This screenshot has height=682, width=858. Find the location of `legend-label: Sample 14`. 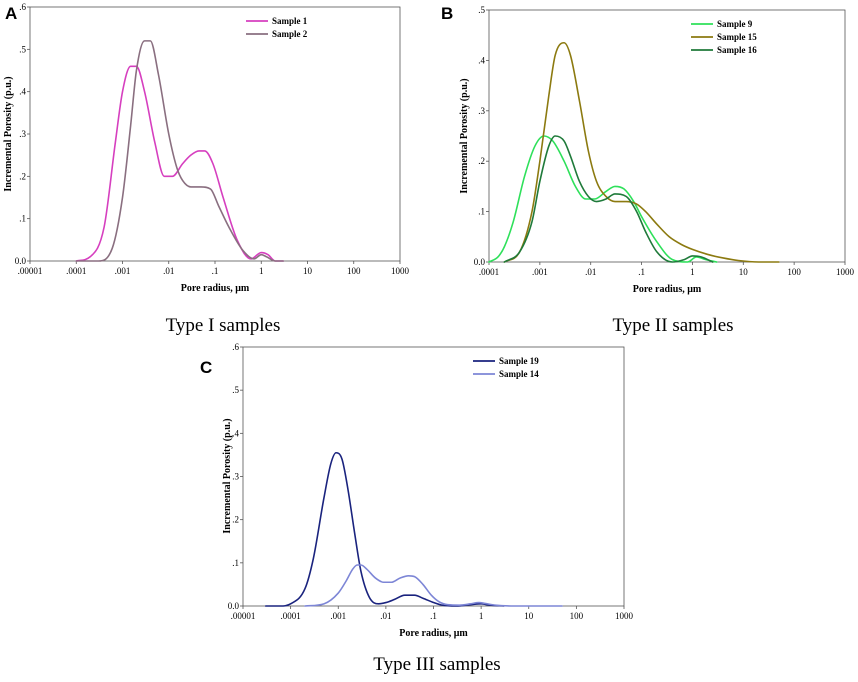

legend-label: Sample 14 is located at coordinates (519, 374).